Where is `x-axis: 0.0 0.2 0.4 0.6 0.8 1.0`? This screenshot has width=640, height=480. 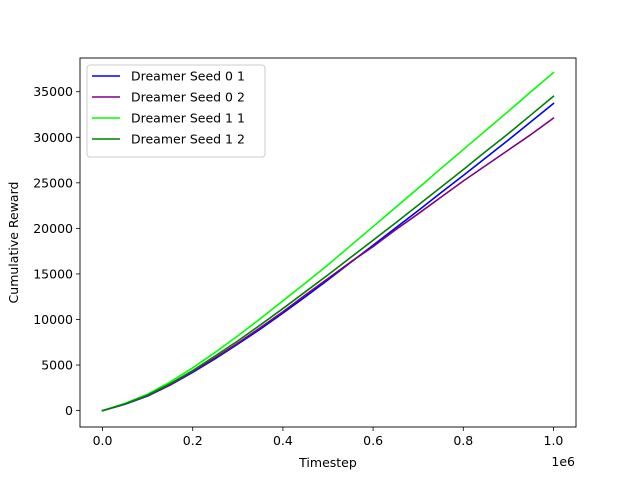 x-axis: 0.0 0.2 0.4 0.6 0.8 1.0 is located at coordinates (328, 437).